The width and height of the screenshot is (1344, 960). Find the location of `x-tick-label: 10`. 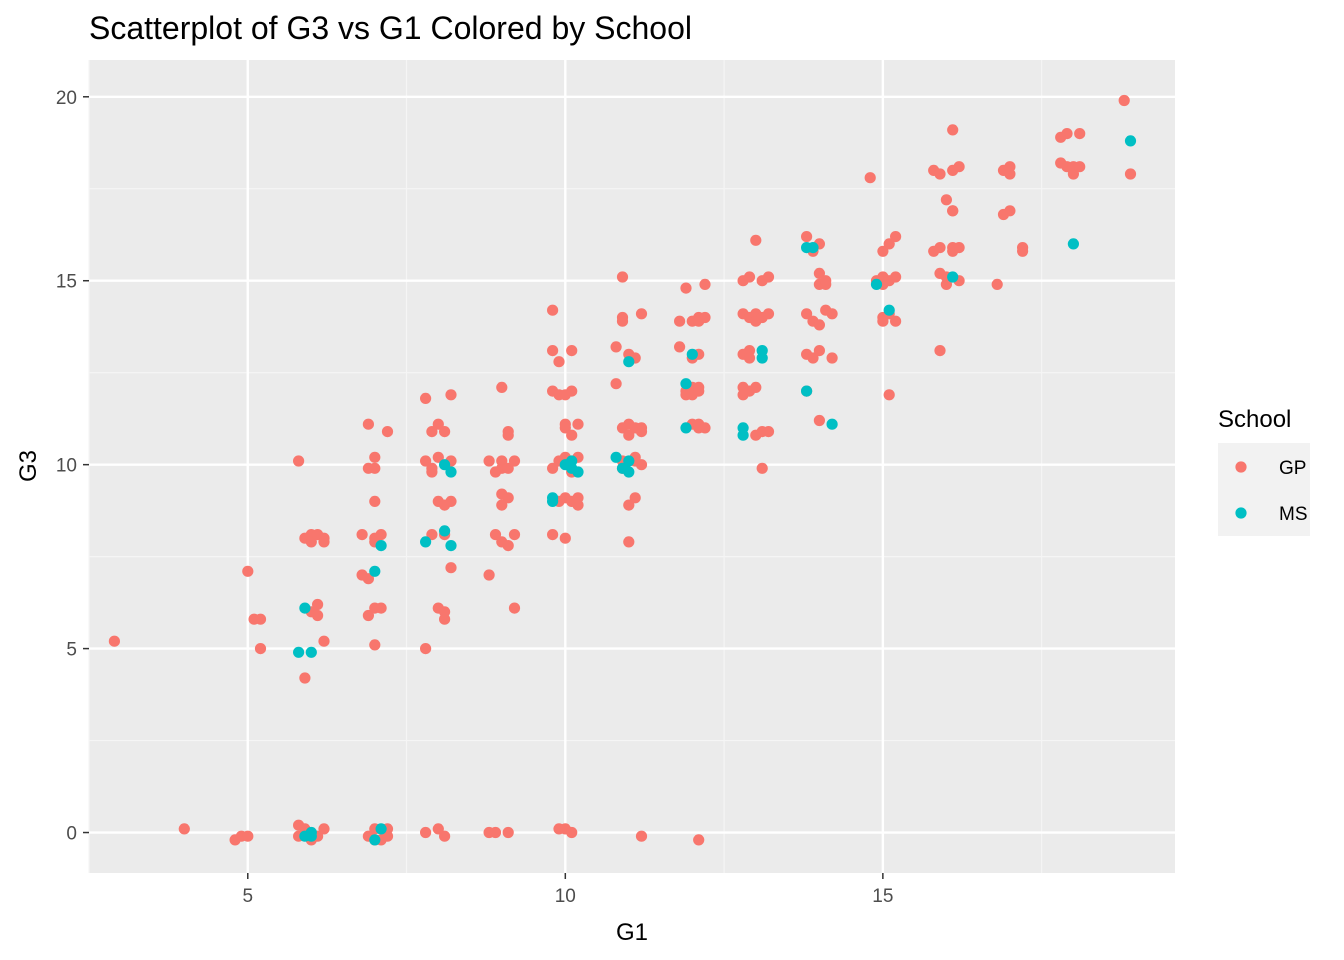

x-tick-label: 10 is located at coordinates (565, 896).